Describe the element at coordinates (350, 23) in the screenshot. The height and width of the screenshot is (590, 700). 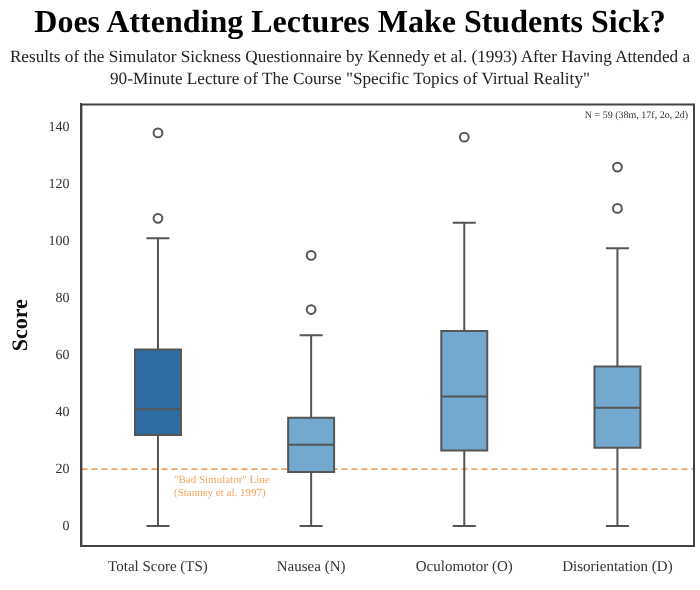
I see `chart-title: Does Attending Lectures Make Students Sick?` at that location.